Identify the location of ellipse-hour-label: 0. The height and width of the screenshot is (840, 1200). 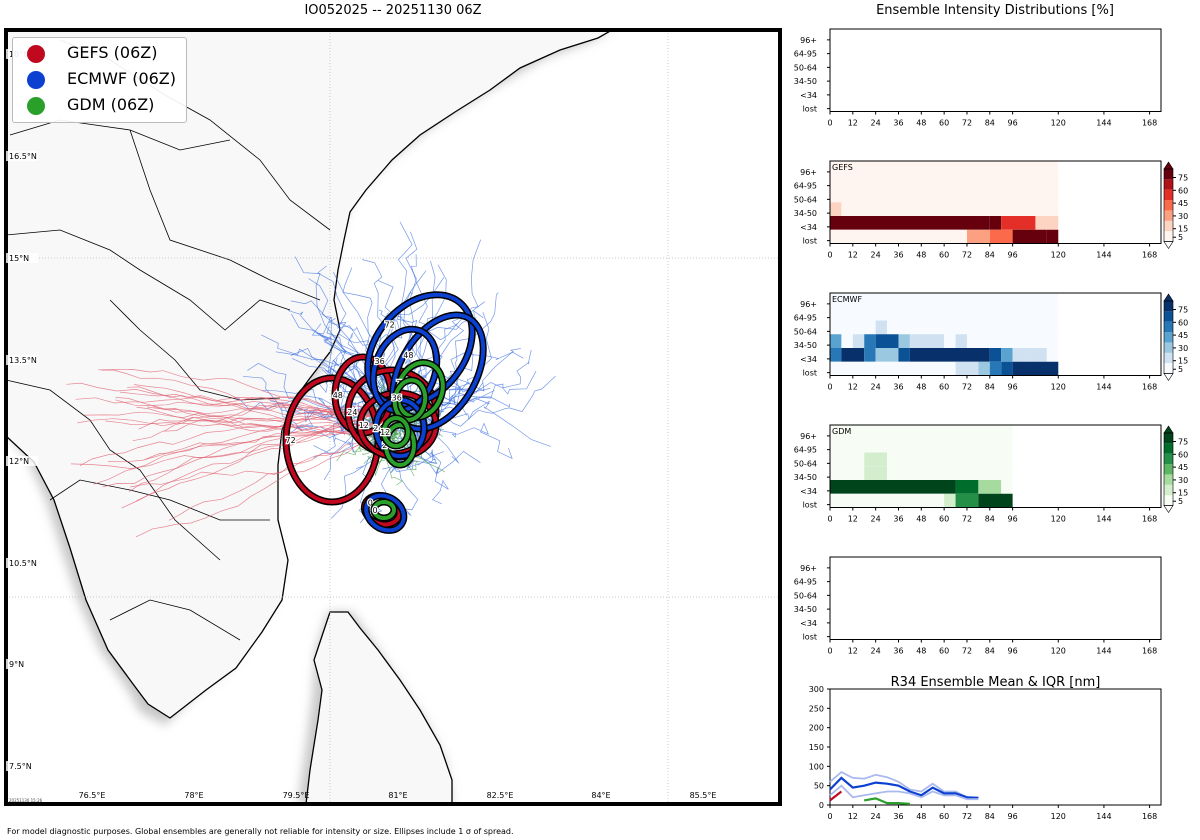
(370, 503).